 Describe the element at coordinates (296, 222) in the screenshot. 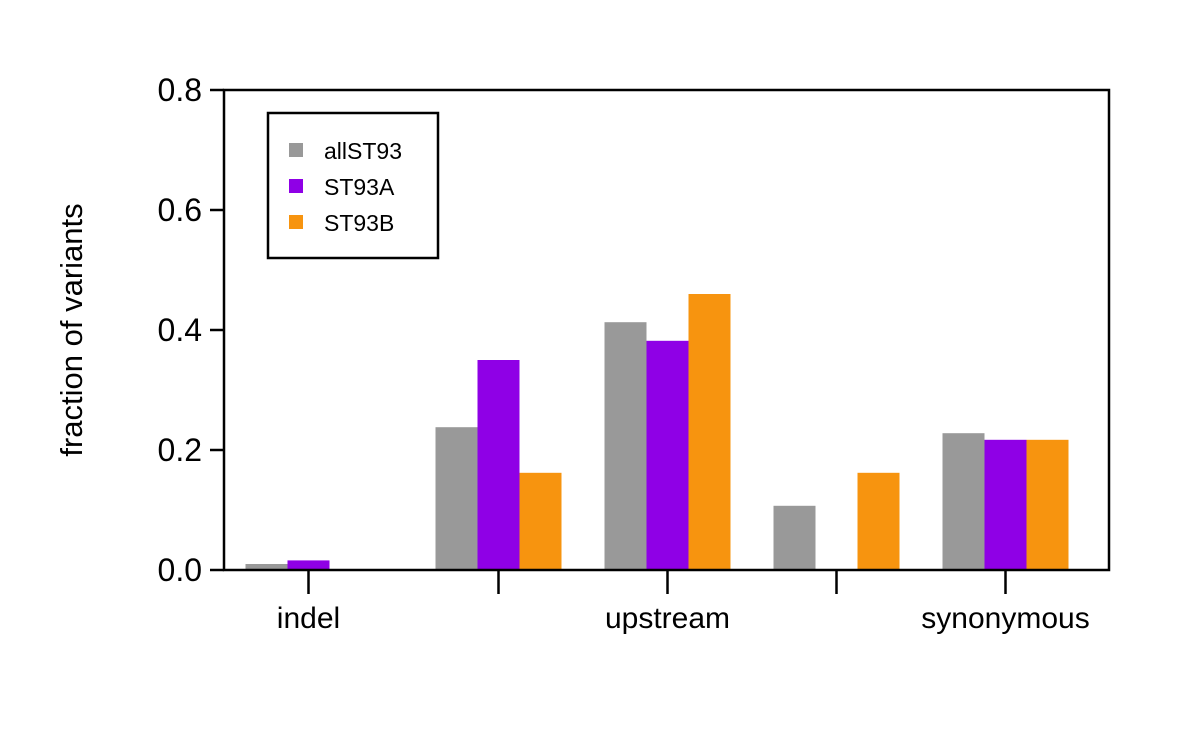

I see `legend-swatch-st93b` at that location.